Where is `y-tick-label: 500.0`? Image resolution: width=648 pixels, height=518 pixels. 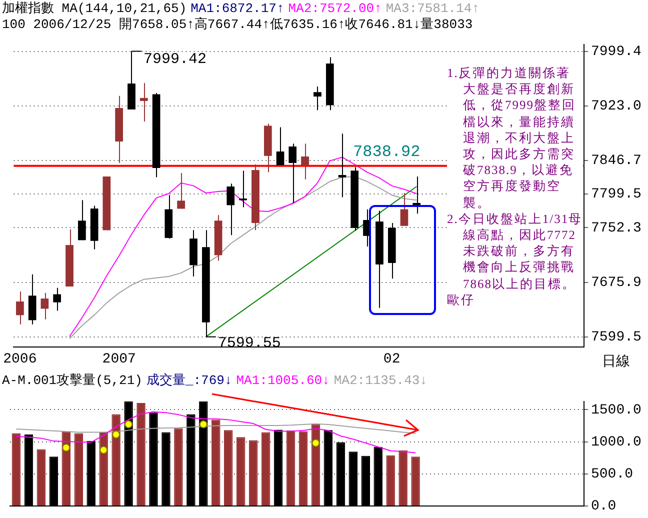 y-tick-label: 500.0 is located at coordinates (612, 474).